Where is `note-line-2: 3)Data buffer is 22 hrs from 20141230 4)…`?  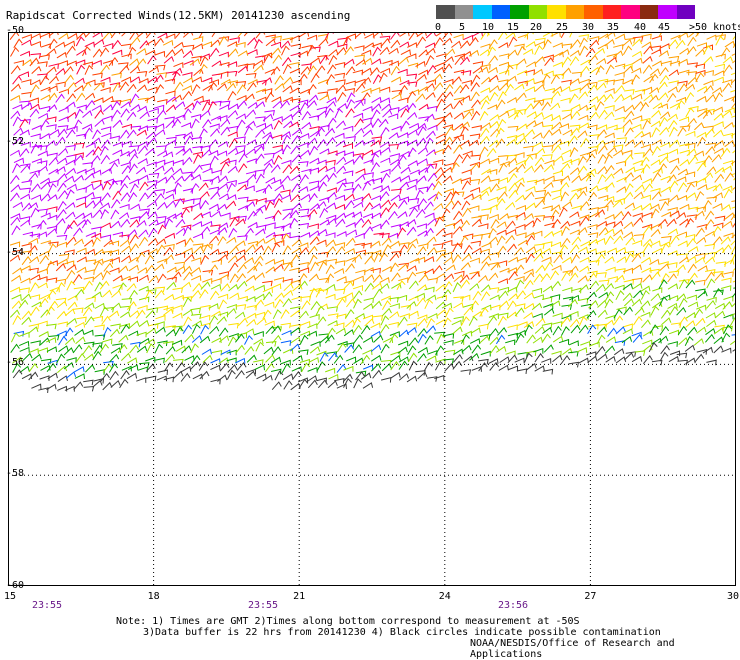
note-line-2: 3)Data buffer is 22 hrs from 20141230 4)… is located at coordinates (402, 632).